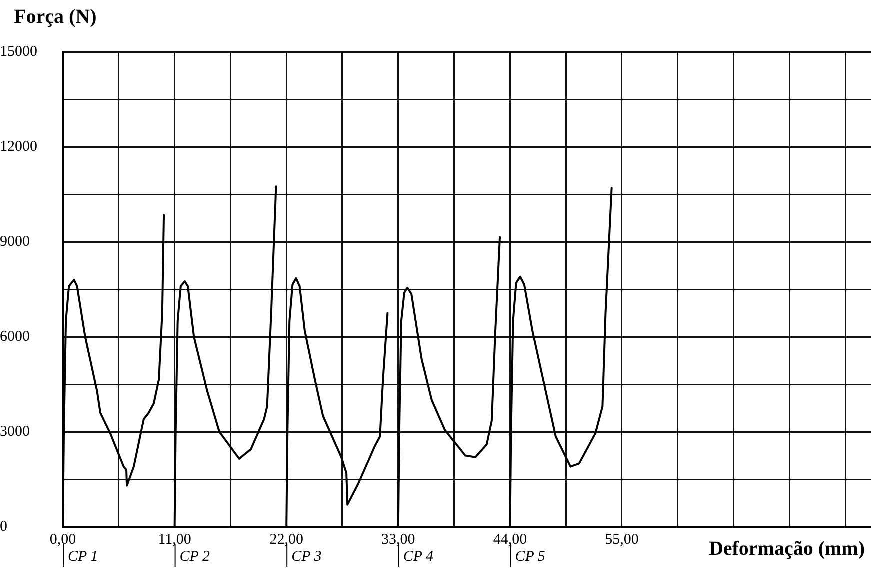  What do you see at coordinates (195, 556) in the screenshot?
I see `text: CP 2` at bounding box center [195, 556].